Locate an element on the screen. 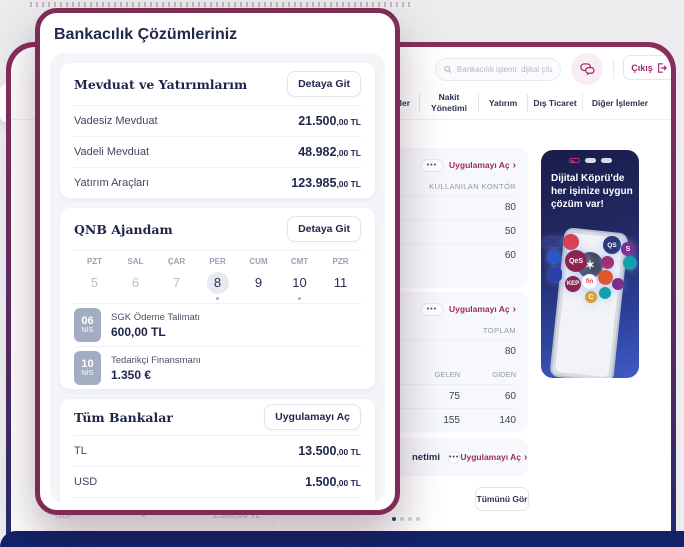 This screenshot has width=684, height=547. kontor-value: 50 is located at coordinates (414, 231).